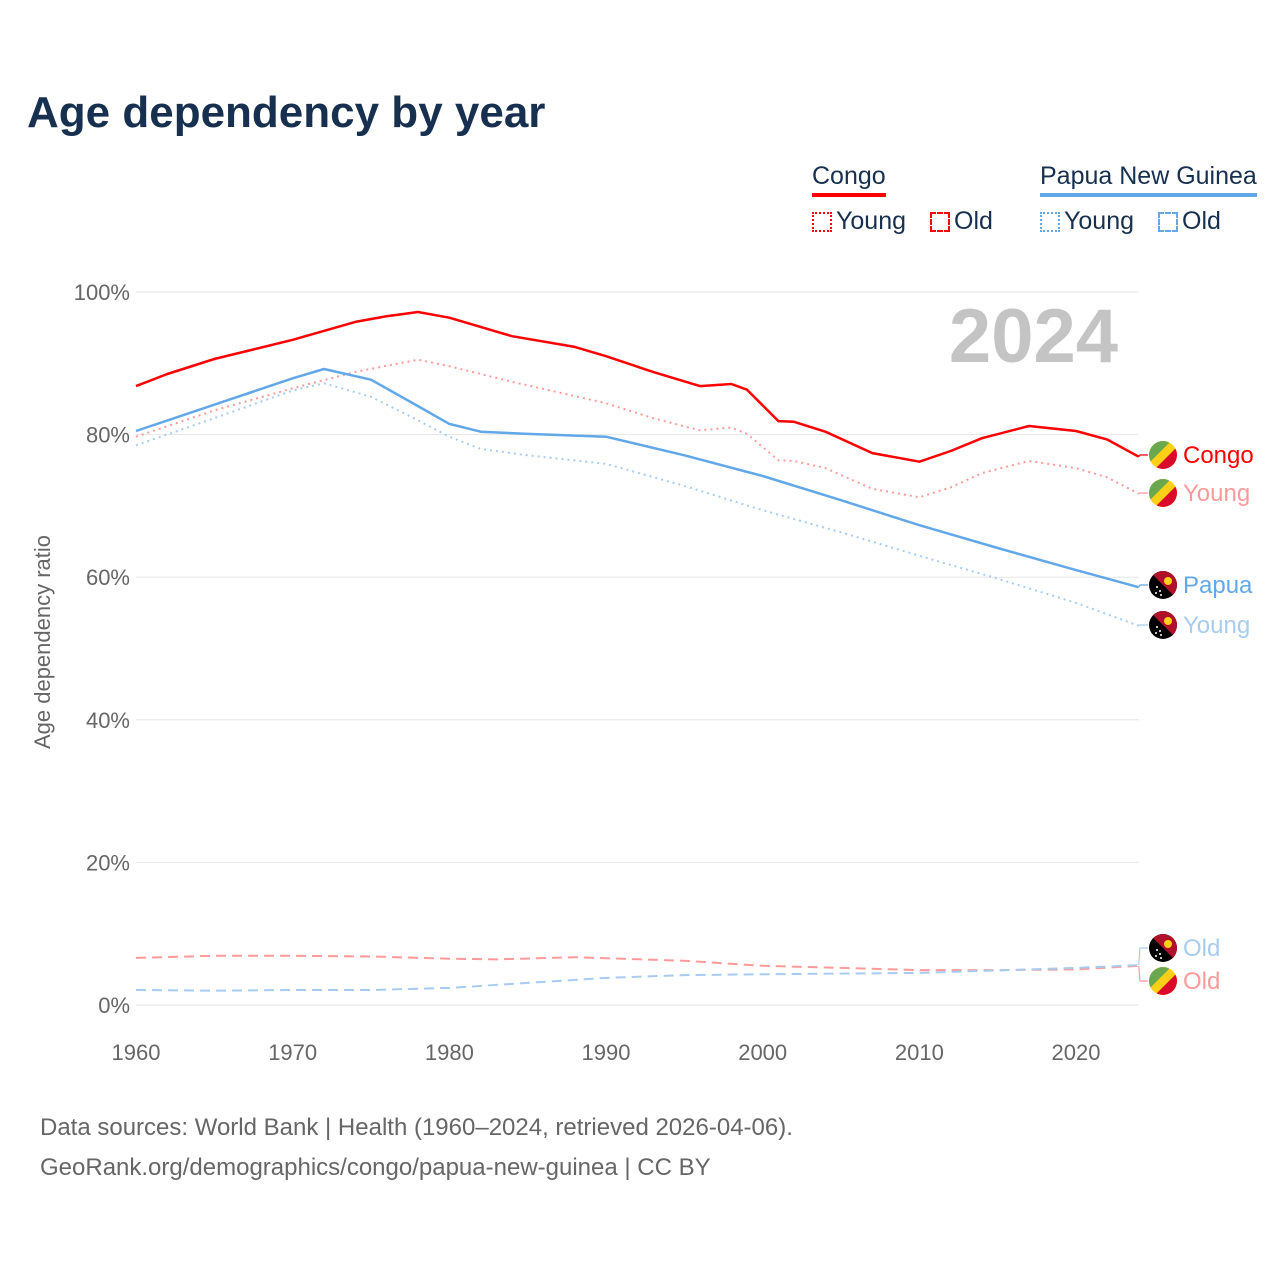 This screenshot has height=1280, width=1280. What do you see at coordinates (114, 1005) in the screenshot?
I see `y-tick-label: 0%` at bounding box center [114, 1005].